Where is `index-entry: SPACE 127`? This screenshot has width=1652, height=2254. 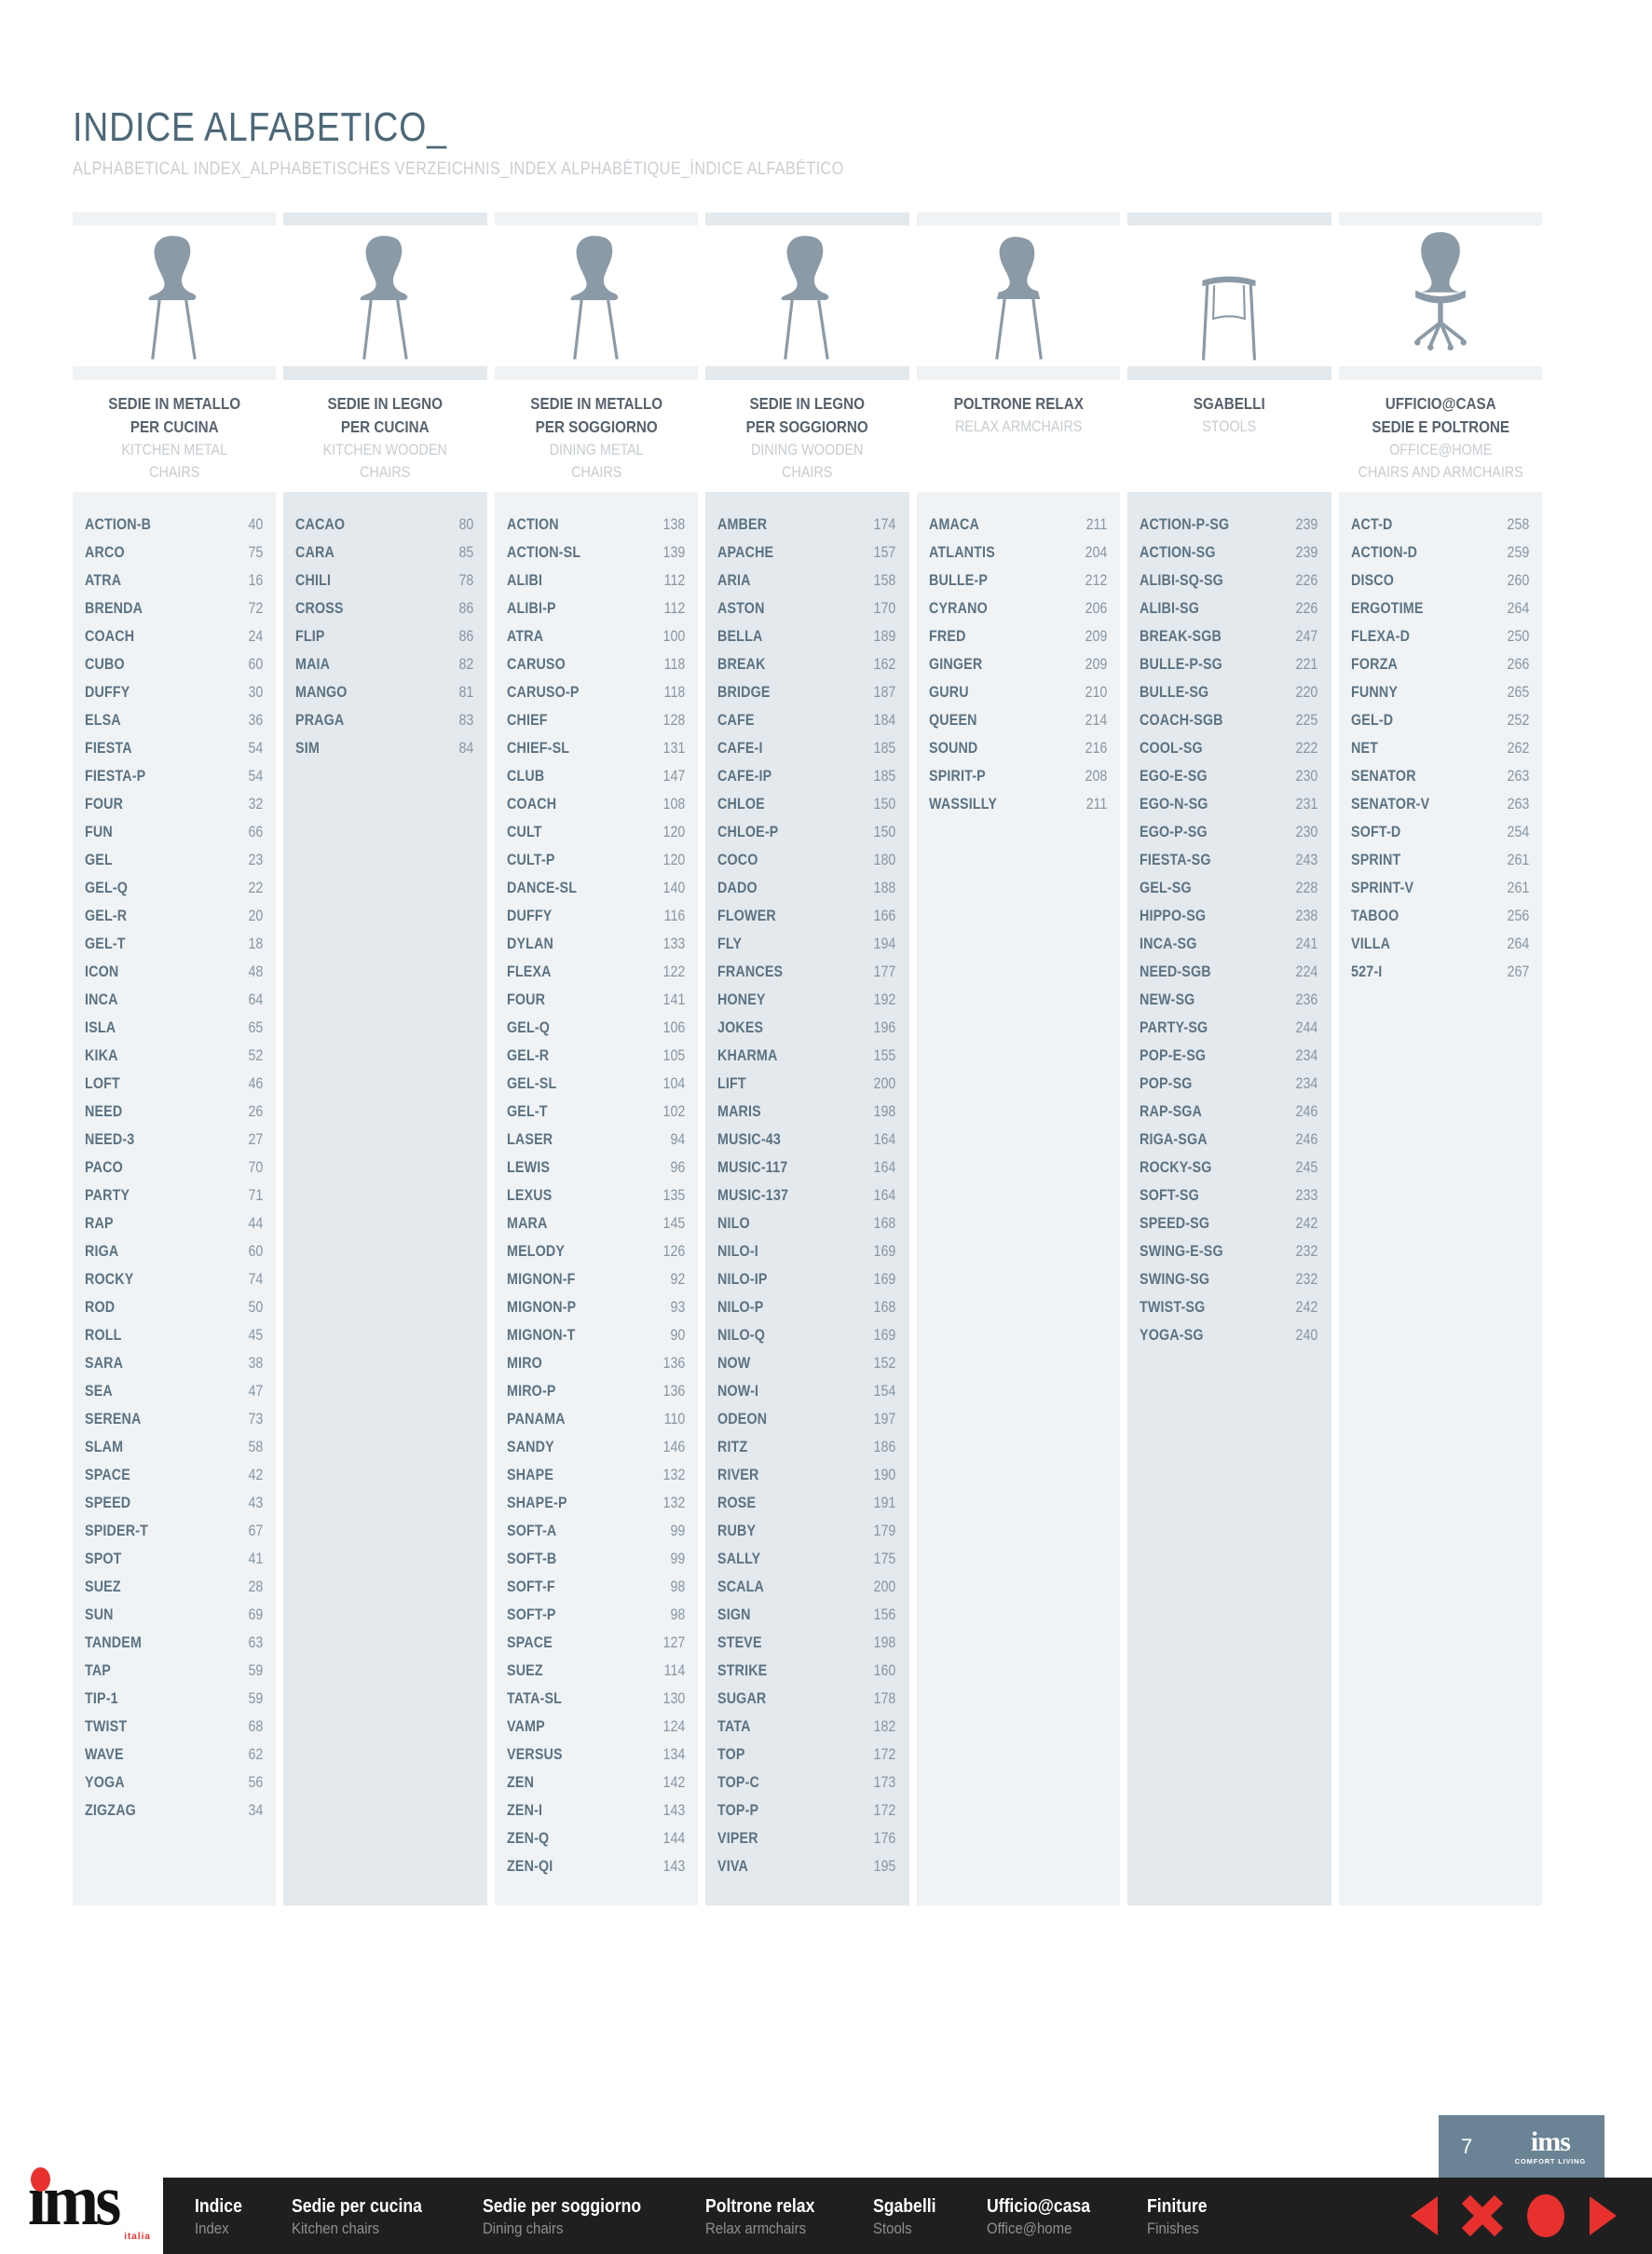 index-entry: SPACE 127 is located at coordinates (596, 1643).